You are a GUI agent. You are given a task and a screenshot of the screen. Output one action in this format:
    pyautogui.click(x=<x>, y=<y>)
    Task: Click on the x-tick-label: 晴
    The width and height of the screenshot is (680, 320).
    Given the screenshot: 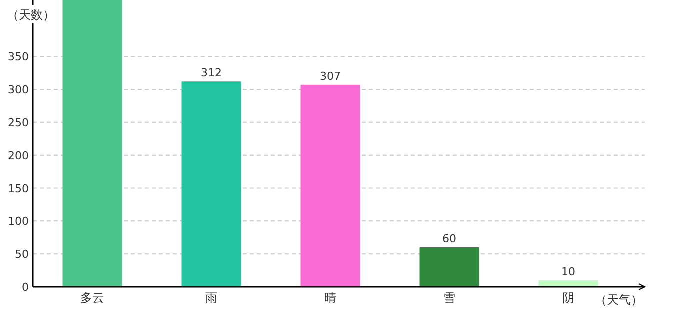 What is the action you would take?
    pyautogui.click(x=330, y=298)
    